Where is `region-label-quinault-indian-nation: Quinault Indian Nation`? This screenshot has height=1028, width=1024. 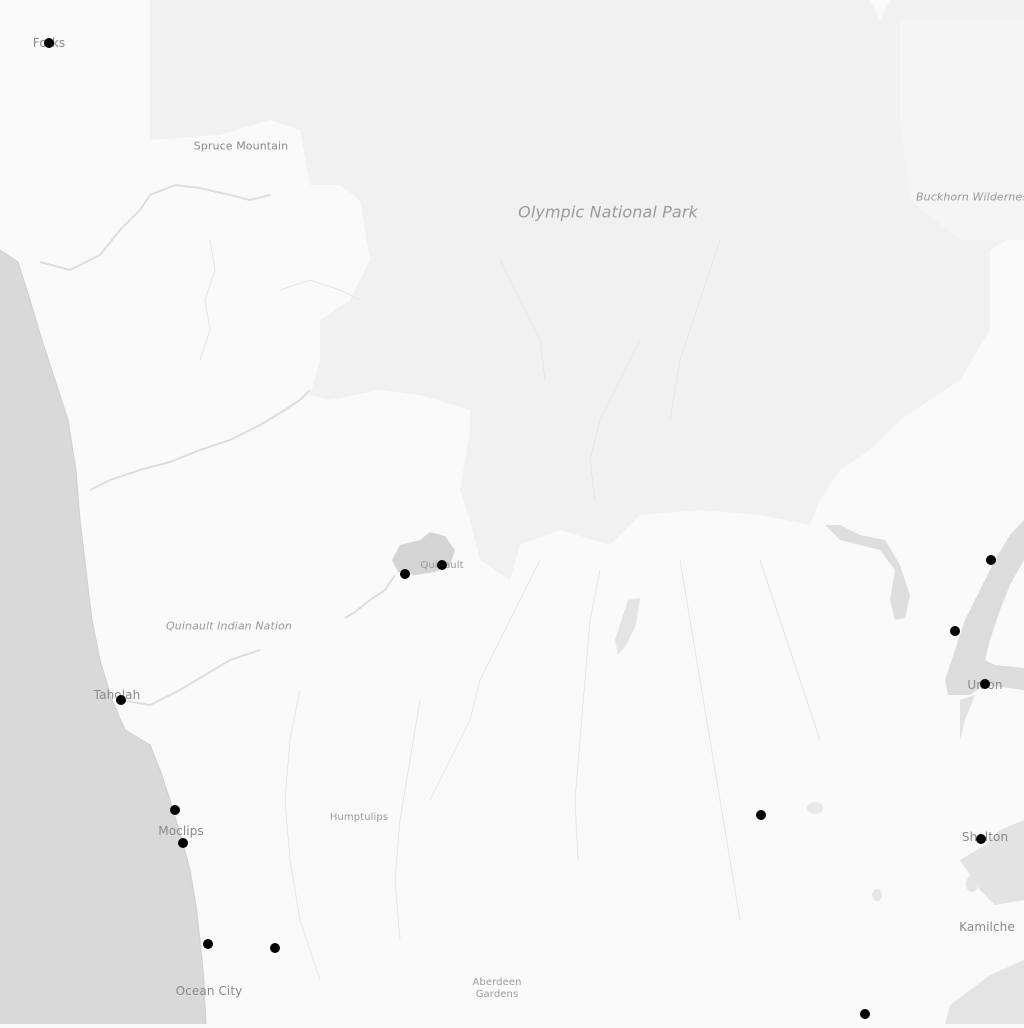 region-label-quinault-indian-nation: Quinault Indian Nation is located at coordinates (229, 626).